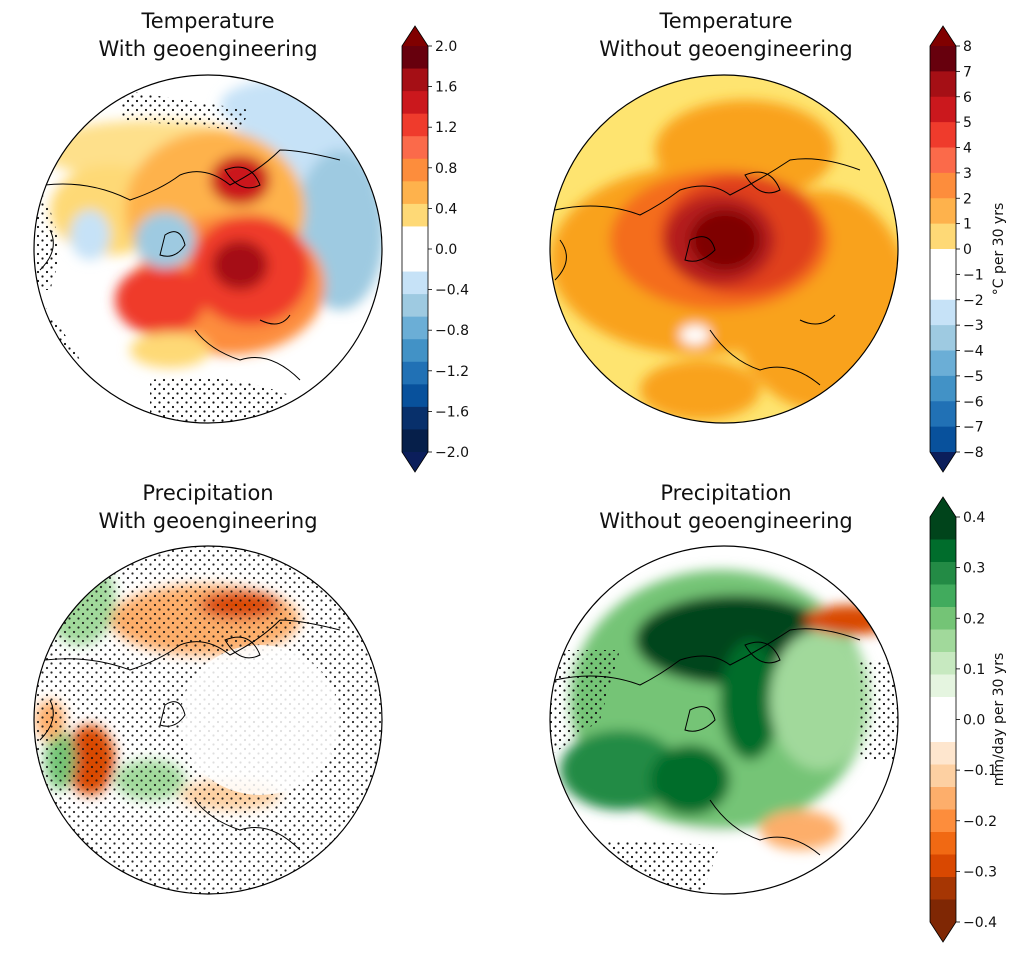  I want to click on panel-temp-without: Temperature Without geoengineering, so click(724, 216).